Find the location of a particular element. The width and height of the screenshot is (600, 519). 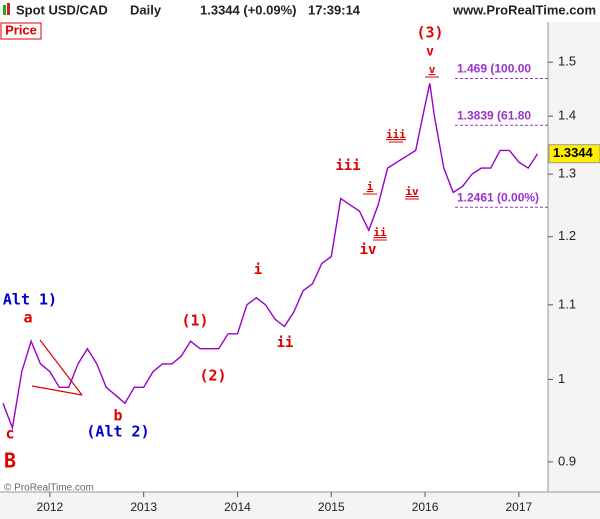

last-price-label: 1.3344 is located at coordinates (573, 152).